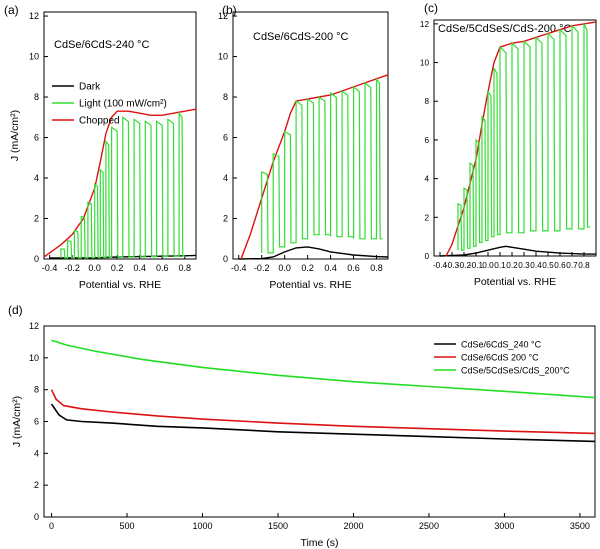 Image resolution: width=600 pixels, height=549 pixels. Describe the element at coordinates (301, 37) in the screenshot. I see `panel-title: CdSe/6CdS-200 °C` at that location.